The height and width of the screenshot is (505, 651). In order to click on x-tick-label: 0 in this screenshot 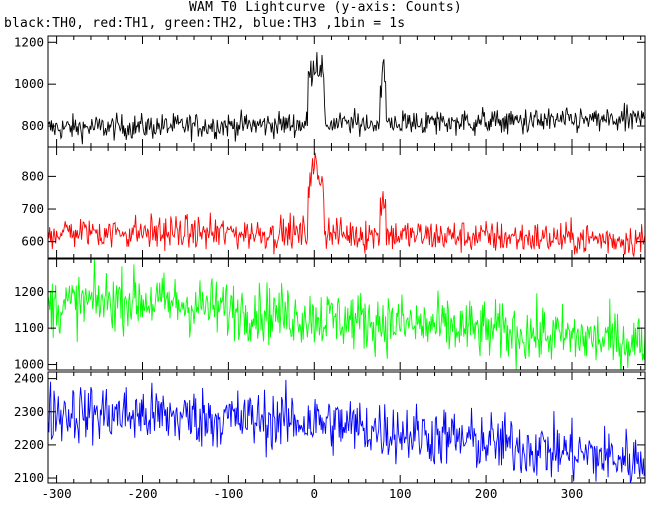, I will do `click(315, 493)`.